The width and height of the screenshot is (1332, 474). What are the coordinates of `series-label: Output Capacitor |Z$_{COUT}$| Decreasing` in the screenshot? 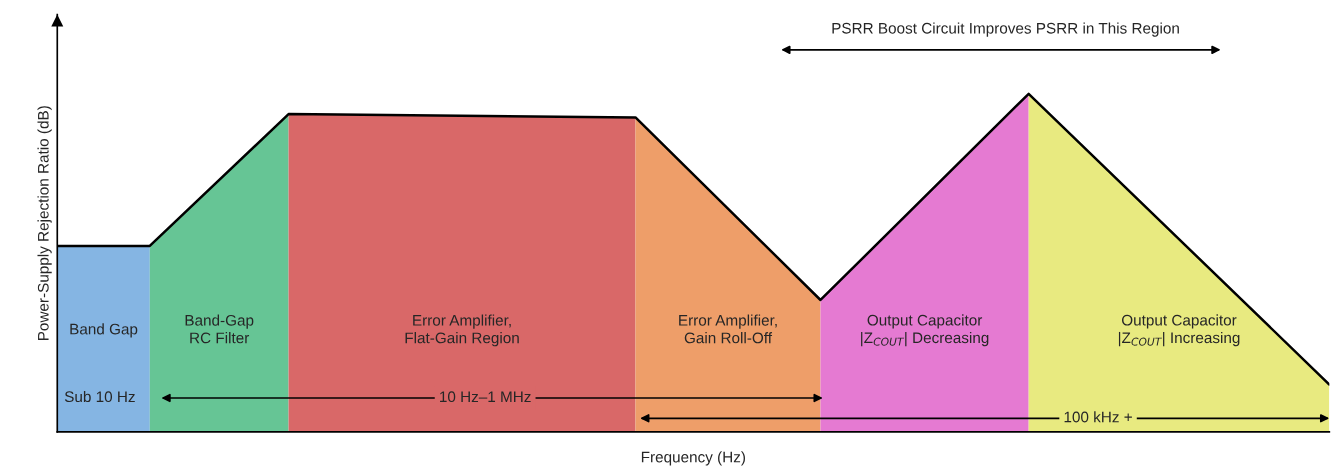 It's located at (925, 330).